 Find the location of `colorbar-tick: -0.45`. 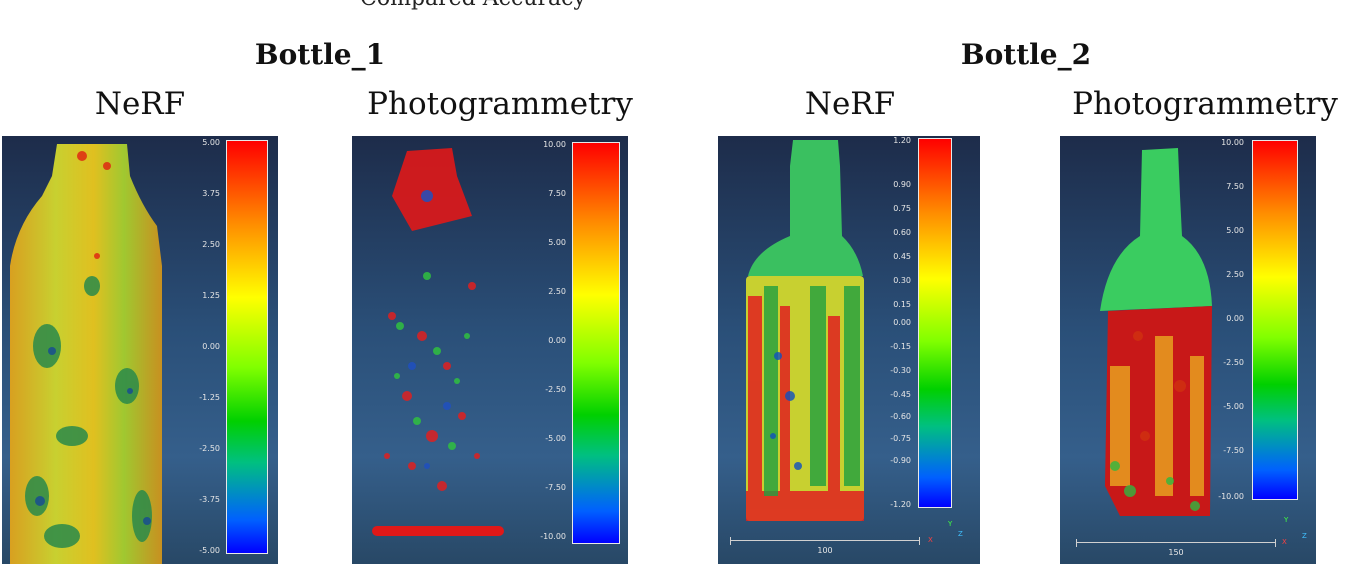

colorbar-tick: -0.45 is located at coordinates (900, 394).